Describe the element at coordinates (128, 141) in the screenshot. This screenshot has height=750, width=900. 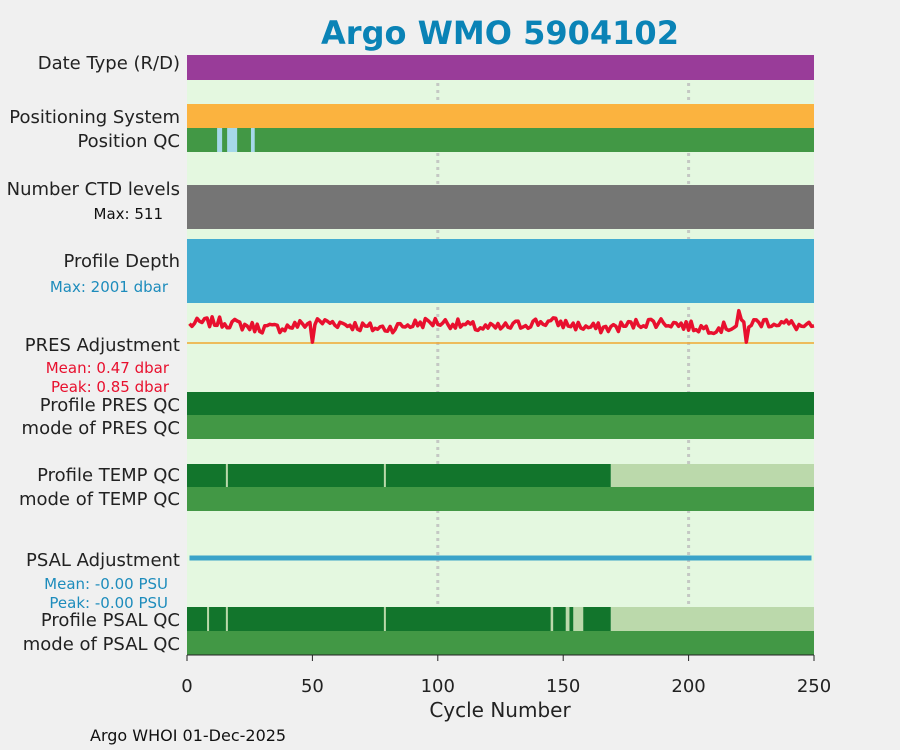
I see `label-position-qc: Position QC` at that location.